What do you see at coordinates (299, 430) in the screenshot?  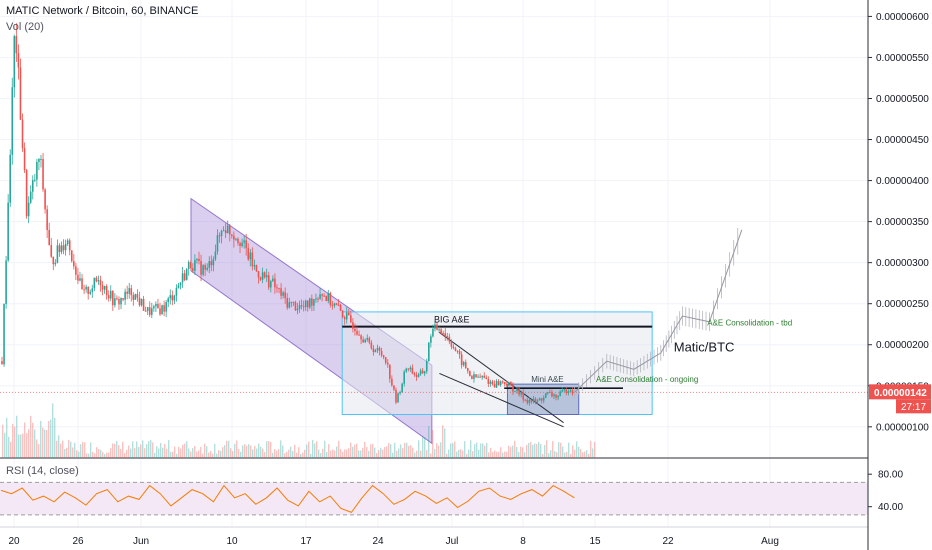 I see `volume-bars` at bounding box center [299, 430].